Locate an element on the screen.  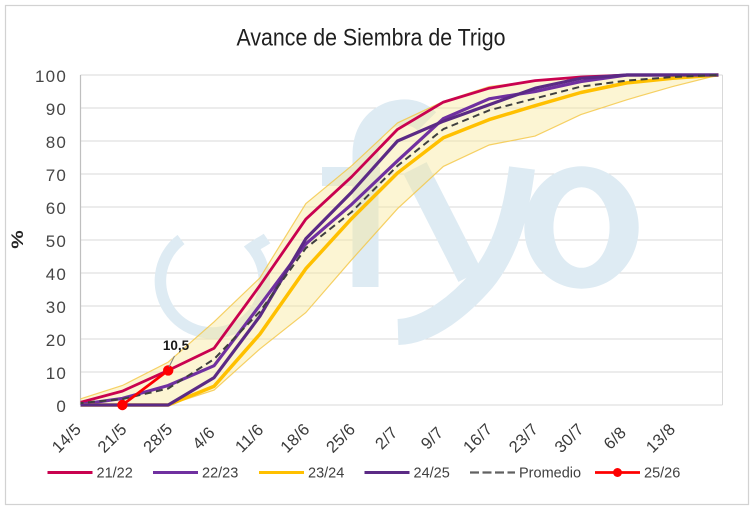
svg-text: 10,5 is located at coordinates (176, 345).